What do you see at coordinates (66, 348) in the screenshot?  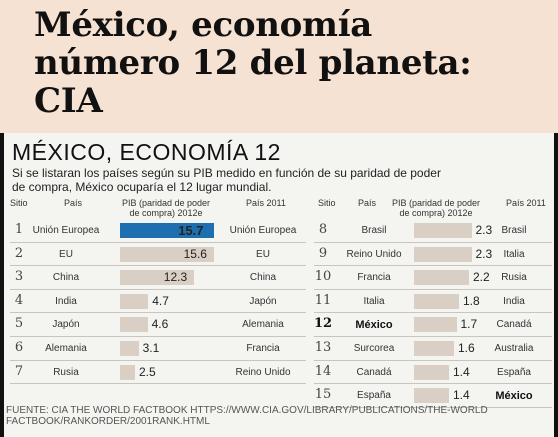 I see `country-label: Alemania` at bounding box center [66, 348].